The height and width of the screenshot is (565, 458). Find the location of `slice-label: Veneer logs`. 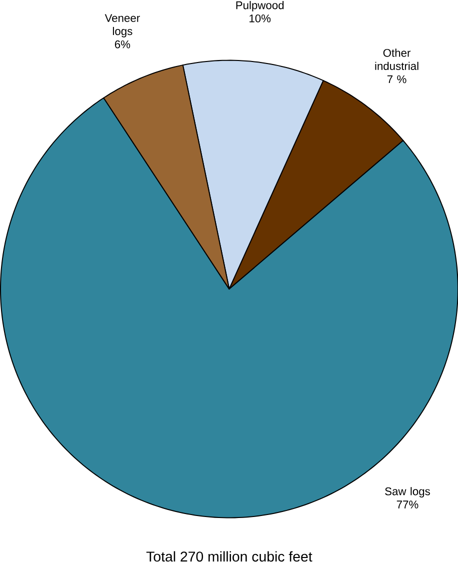

slice-label: Veneer logs is located at coordinates (122, 26).